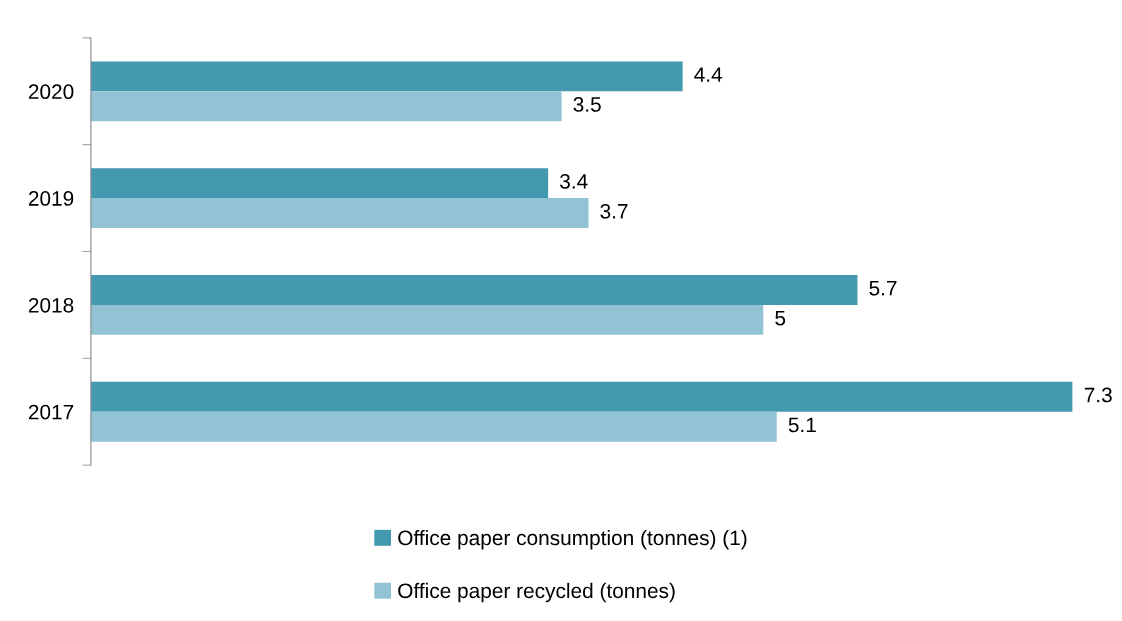 This screenshot has height=621, width=1122. I want to click on data-label: 5.7, so click(883, 288).